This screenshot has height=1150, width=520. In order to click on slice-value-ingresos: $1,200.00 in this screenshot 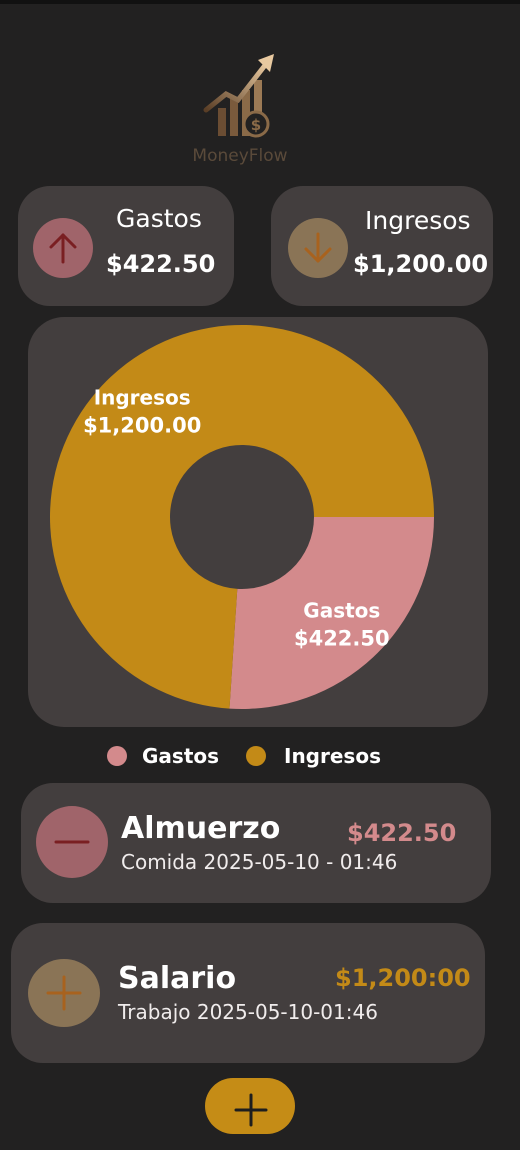, I will do `click(142, 425)`.